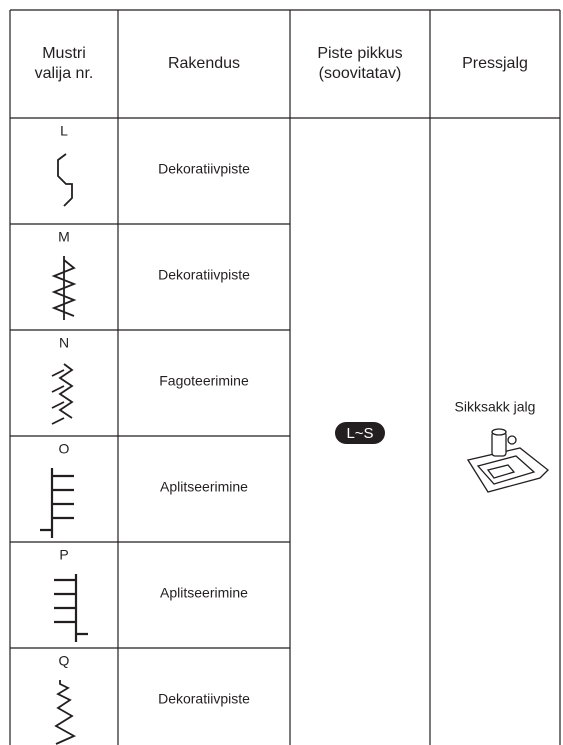 The image size is (563, 745). I want to click on header-cell: Mustri, so click(64, 53).